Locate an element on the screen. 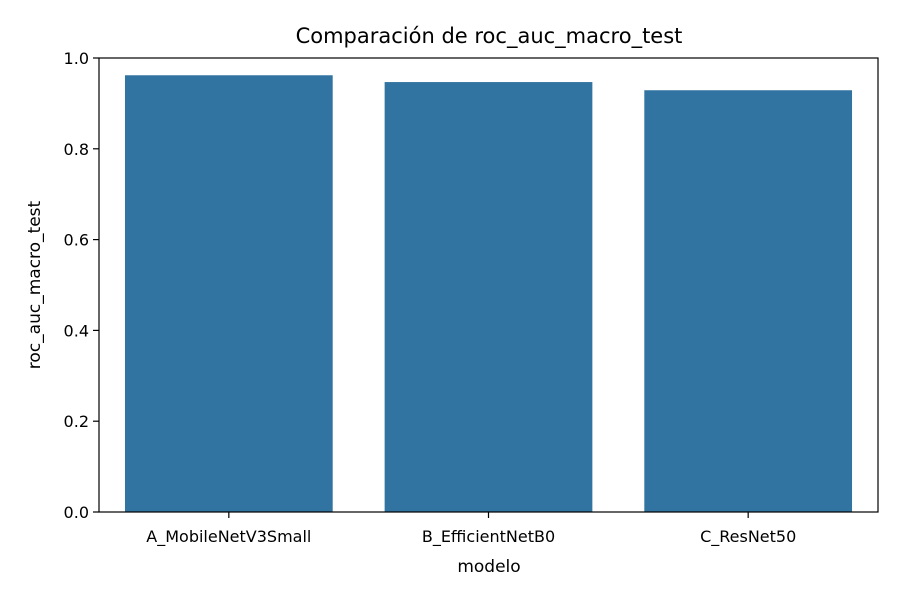 The width and height of the screenshot is (900, 600). x-axis-label: modelo is located at coordinates (488, 567).